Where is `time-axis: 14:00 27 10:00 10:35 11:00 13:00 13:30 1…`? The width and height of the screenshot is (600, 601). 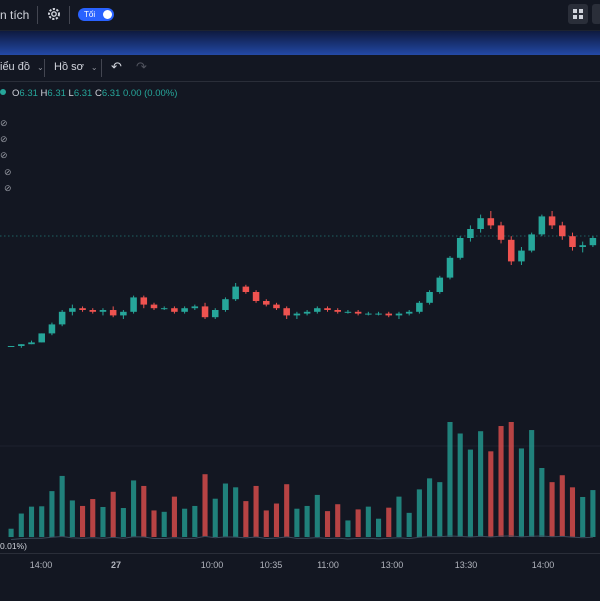
time-axis: 14:00 27 10:00 10:35 11:00 13:00 13:30 1… is located at coordinates (300, 577).